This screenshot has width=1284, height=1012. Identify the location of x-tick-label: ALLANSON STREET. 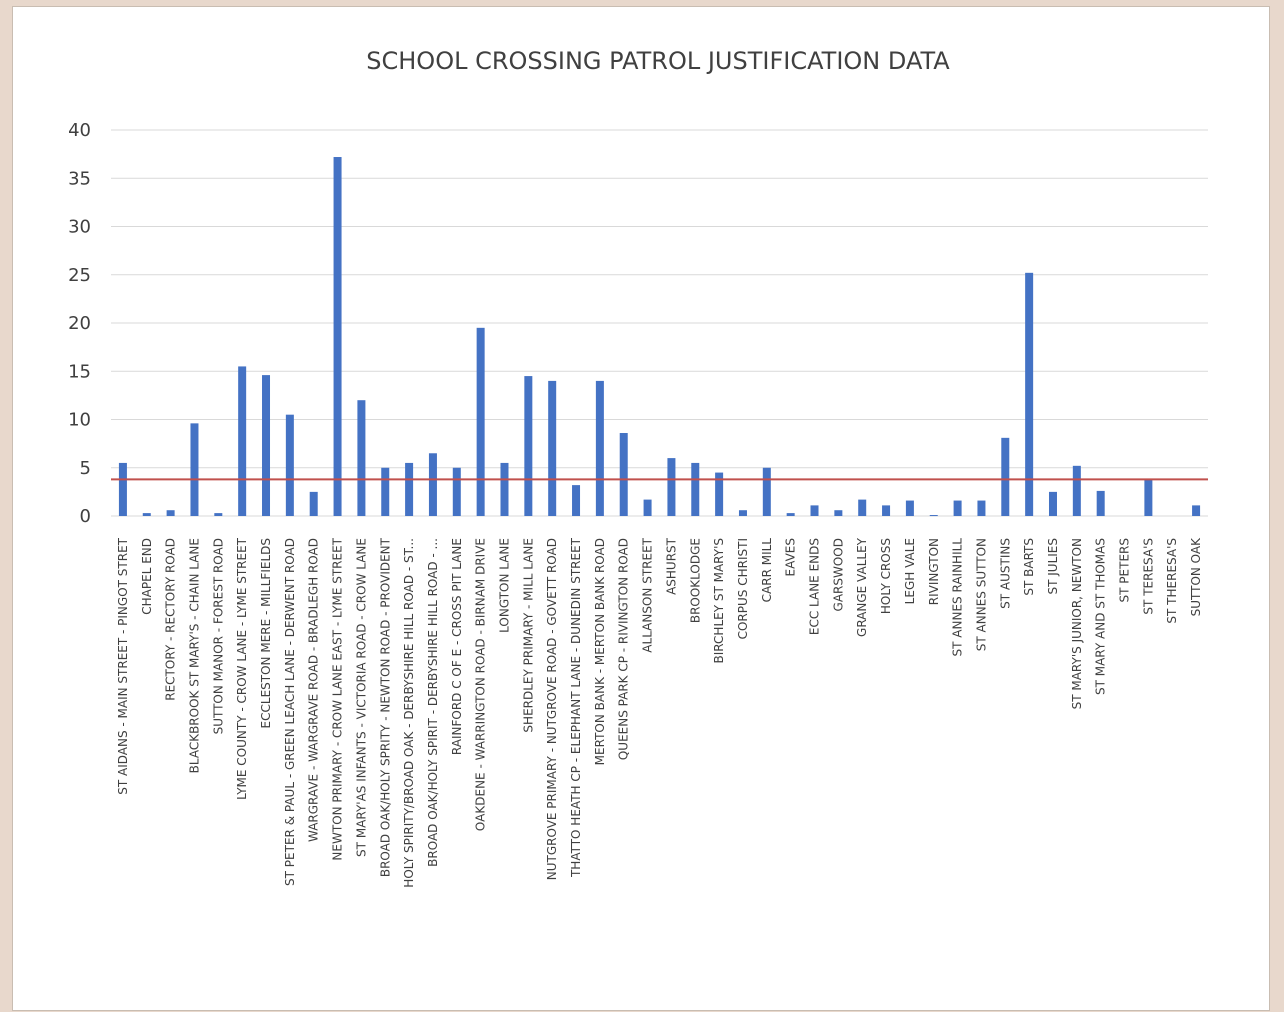
(648, 594).